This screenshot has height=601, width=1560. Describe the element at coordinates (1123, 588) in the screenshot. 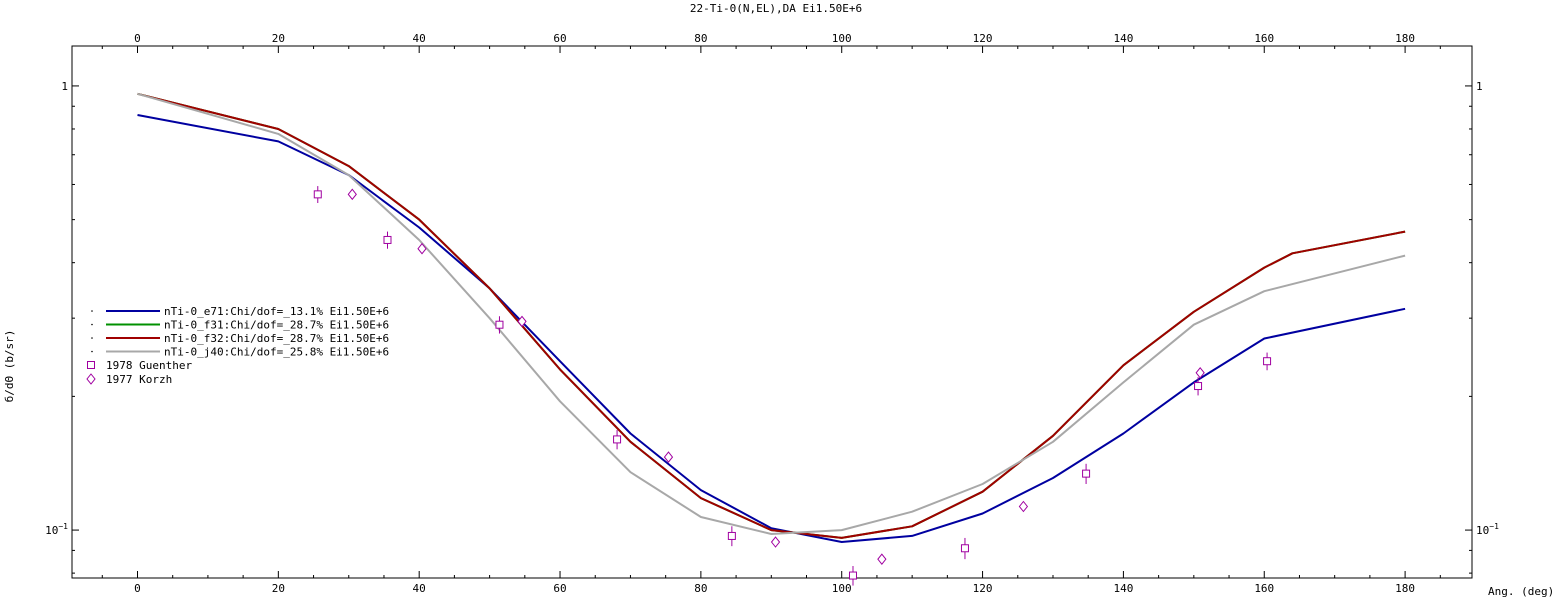

I see `x-tick-label: 140` at that location.